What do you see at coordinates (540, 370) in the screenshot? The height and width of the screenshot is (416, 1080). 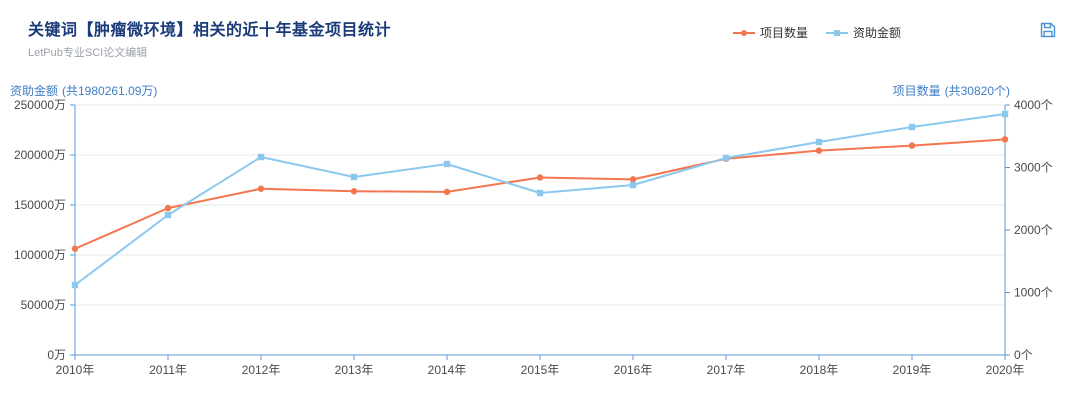 I see `svg-text: 2015年` at bounding box center [540, 370].